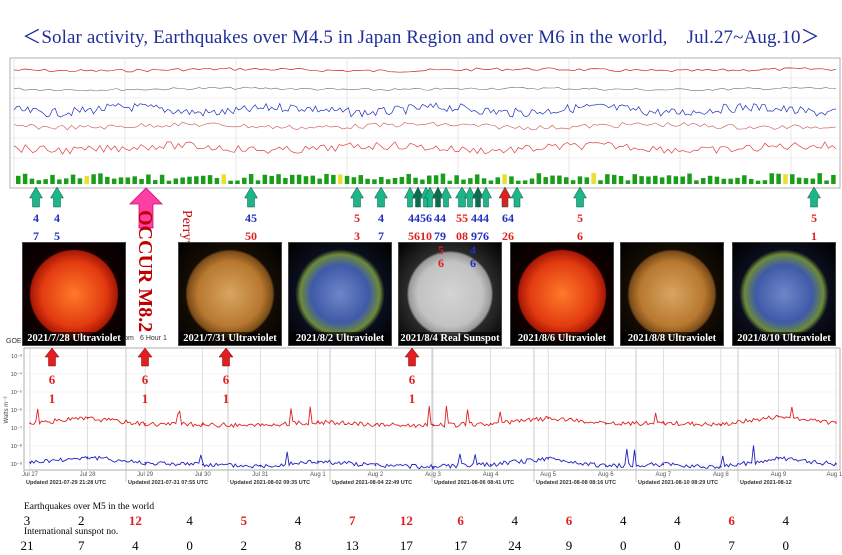 Image resolution: width=842 pixels, height=555 pixels. Describe the element at coordinates (16, 428) in the screenshot. I see `y-tick-label: 10⁻⁷` at that location.